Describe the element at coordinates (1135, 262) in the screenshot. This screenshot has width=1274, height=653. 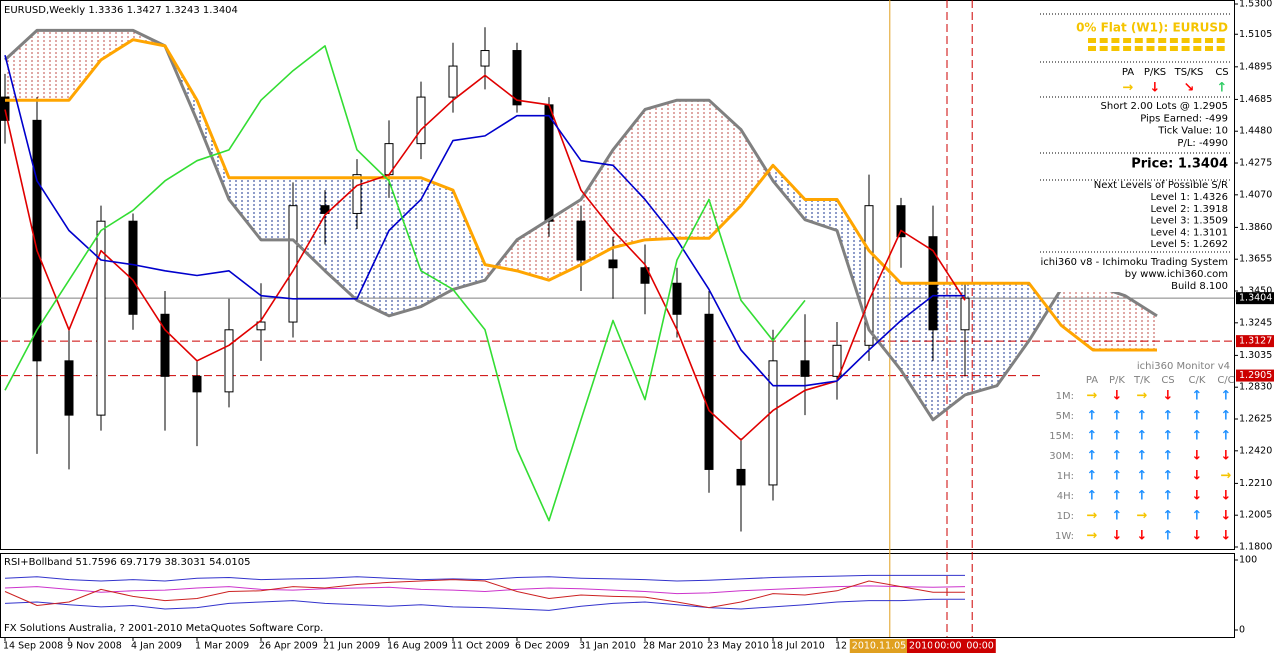
I see `system-line: ichi360 v8 - Ichimoku Trading System` at that location.